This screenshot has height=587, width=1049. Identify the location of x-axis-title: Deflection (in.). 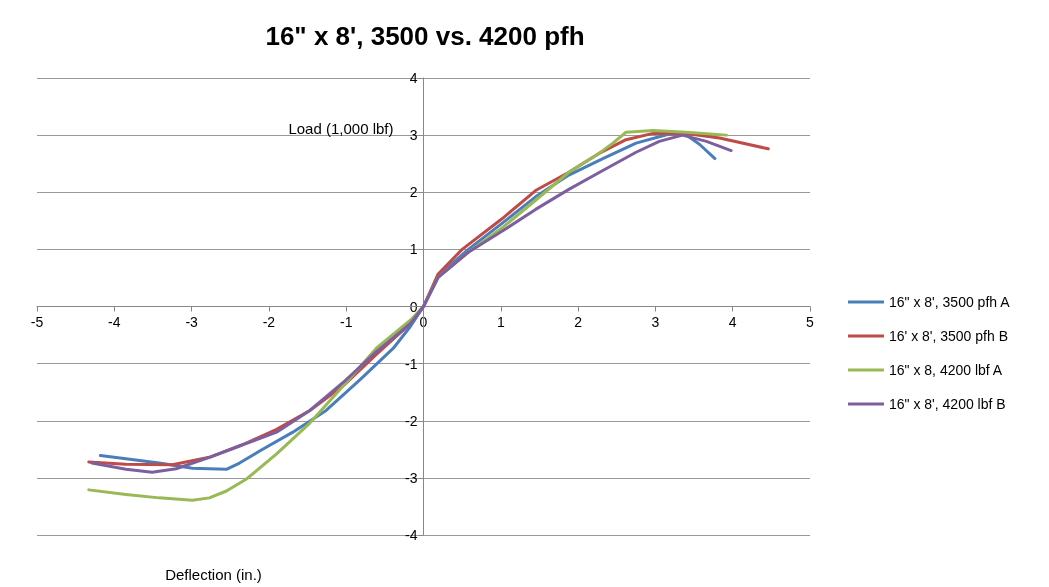
(213, 574).